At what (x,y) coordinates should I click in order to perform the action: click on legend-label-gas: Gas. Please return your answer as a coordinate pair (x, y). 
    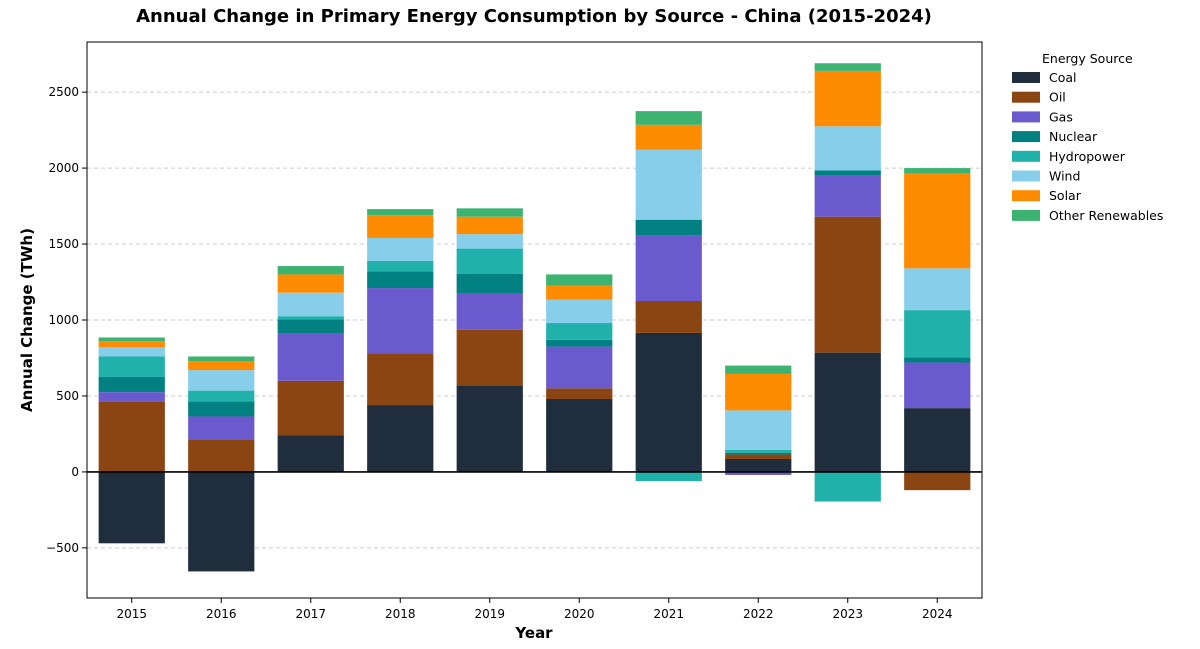
    Looking at the image, I should click on (1061, 116).